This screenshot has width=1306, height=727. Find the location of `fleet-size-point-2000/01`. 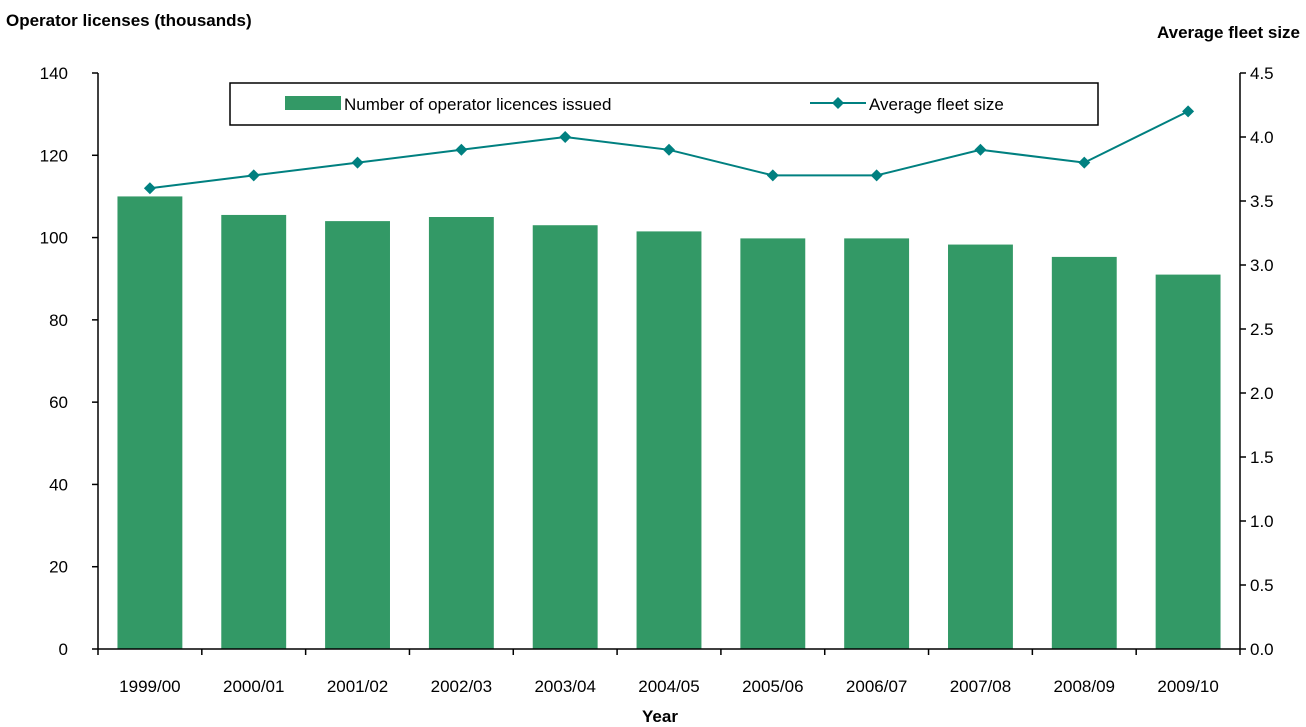

fleet-size-point-2000/01 is located at coordinates (253, 175).